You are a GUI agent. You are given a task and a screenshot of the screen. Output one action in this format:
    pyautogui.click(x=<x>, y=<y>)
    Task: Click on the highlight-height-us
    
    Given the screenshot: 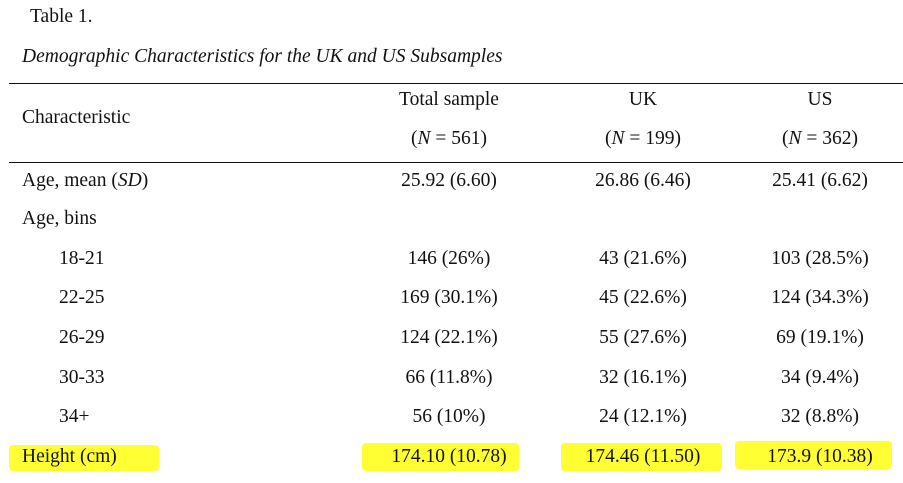 What is the action you would take?
    pyautogui.click(x=813, y=455)
    